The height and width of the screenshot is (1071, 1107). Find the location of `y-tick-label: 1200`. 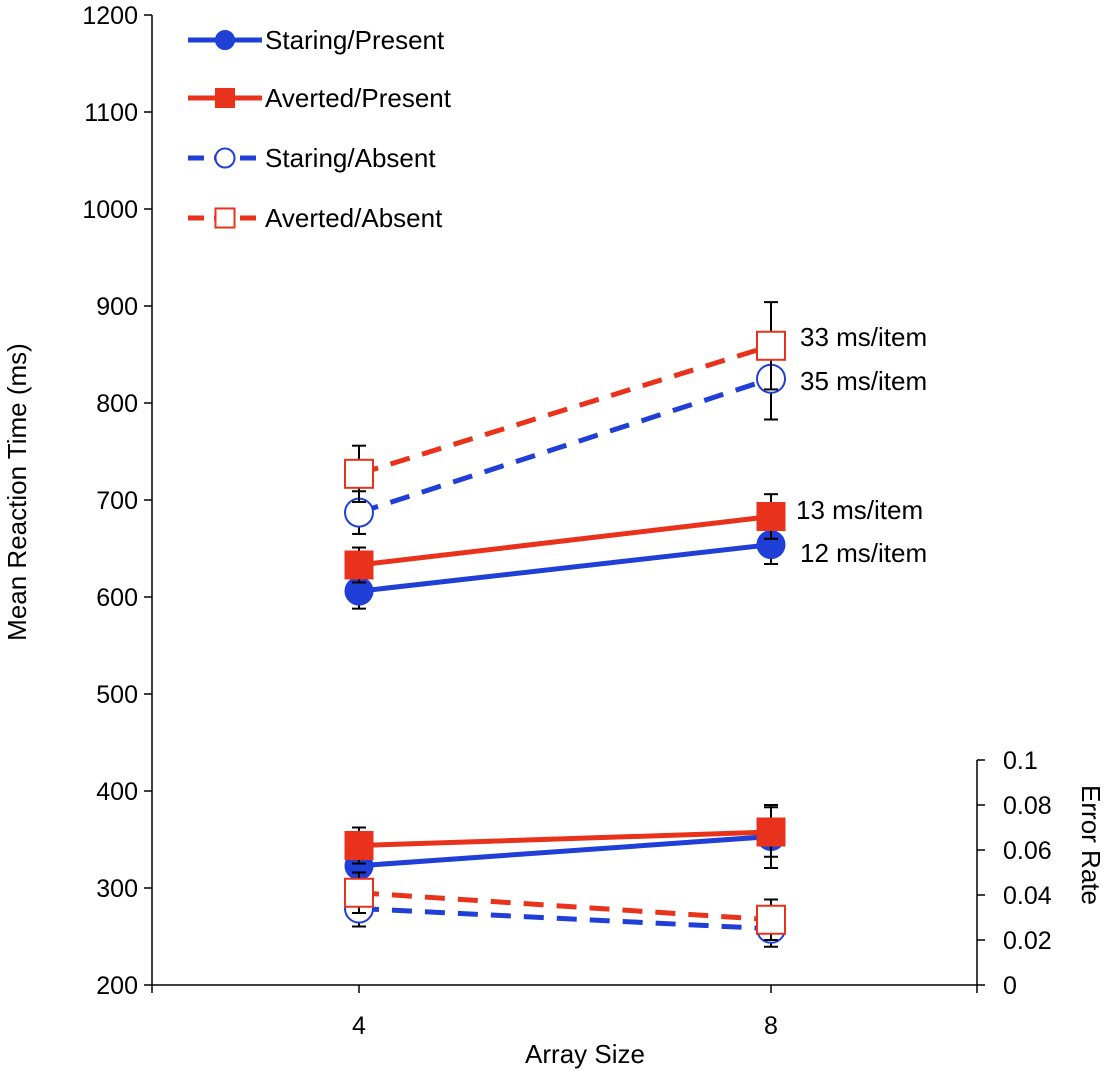

y-tick-label: 1200 is located at coordinates (110, 16).